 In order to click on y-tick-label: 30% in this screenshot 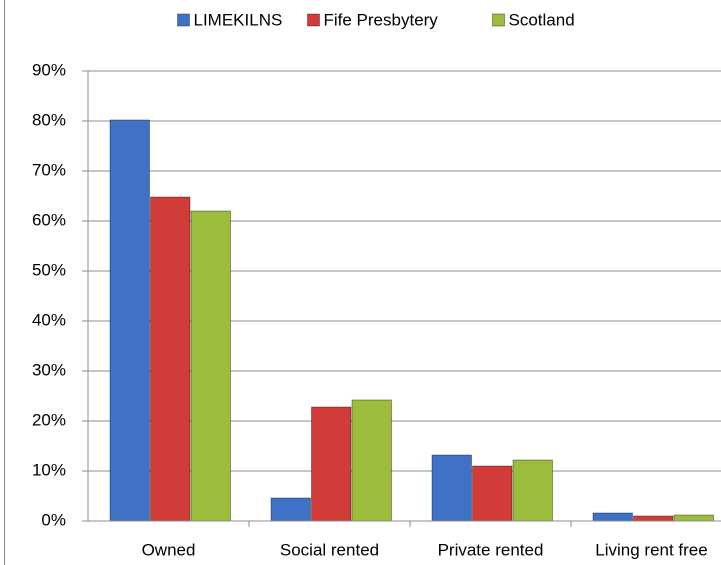, I will do `click(49, 369)`.